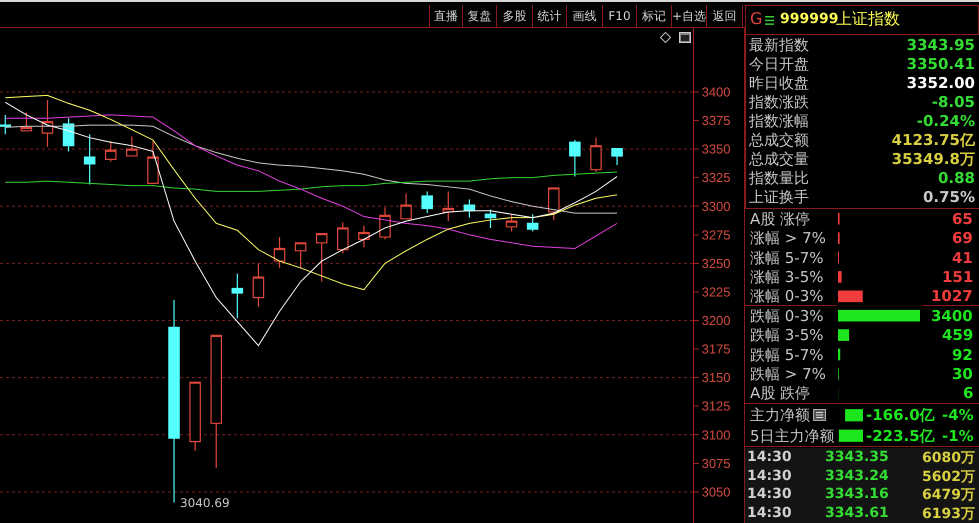 The height and width of the screenshot is (523, 979). I want to click on data-label: 30, so click(962, 374).